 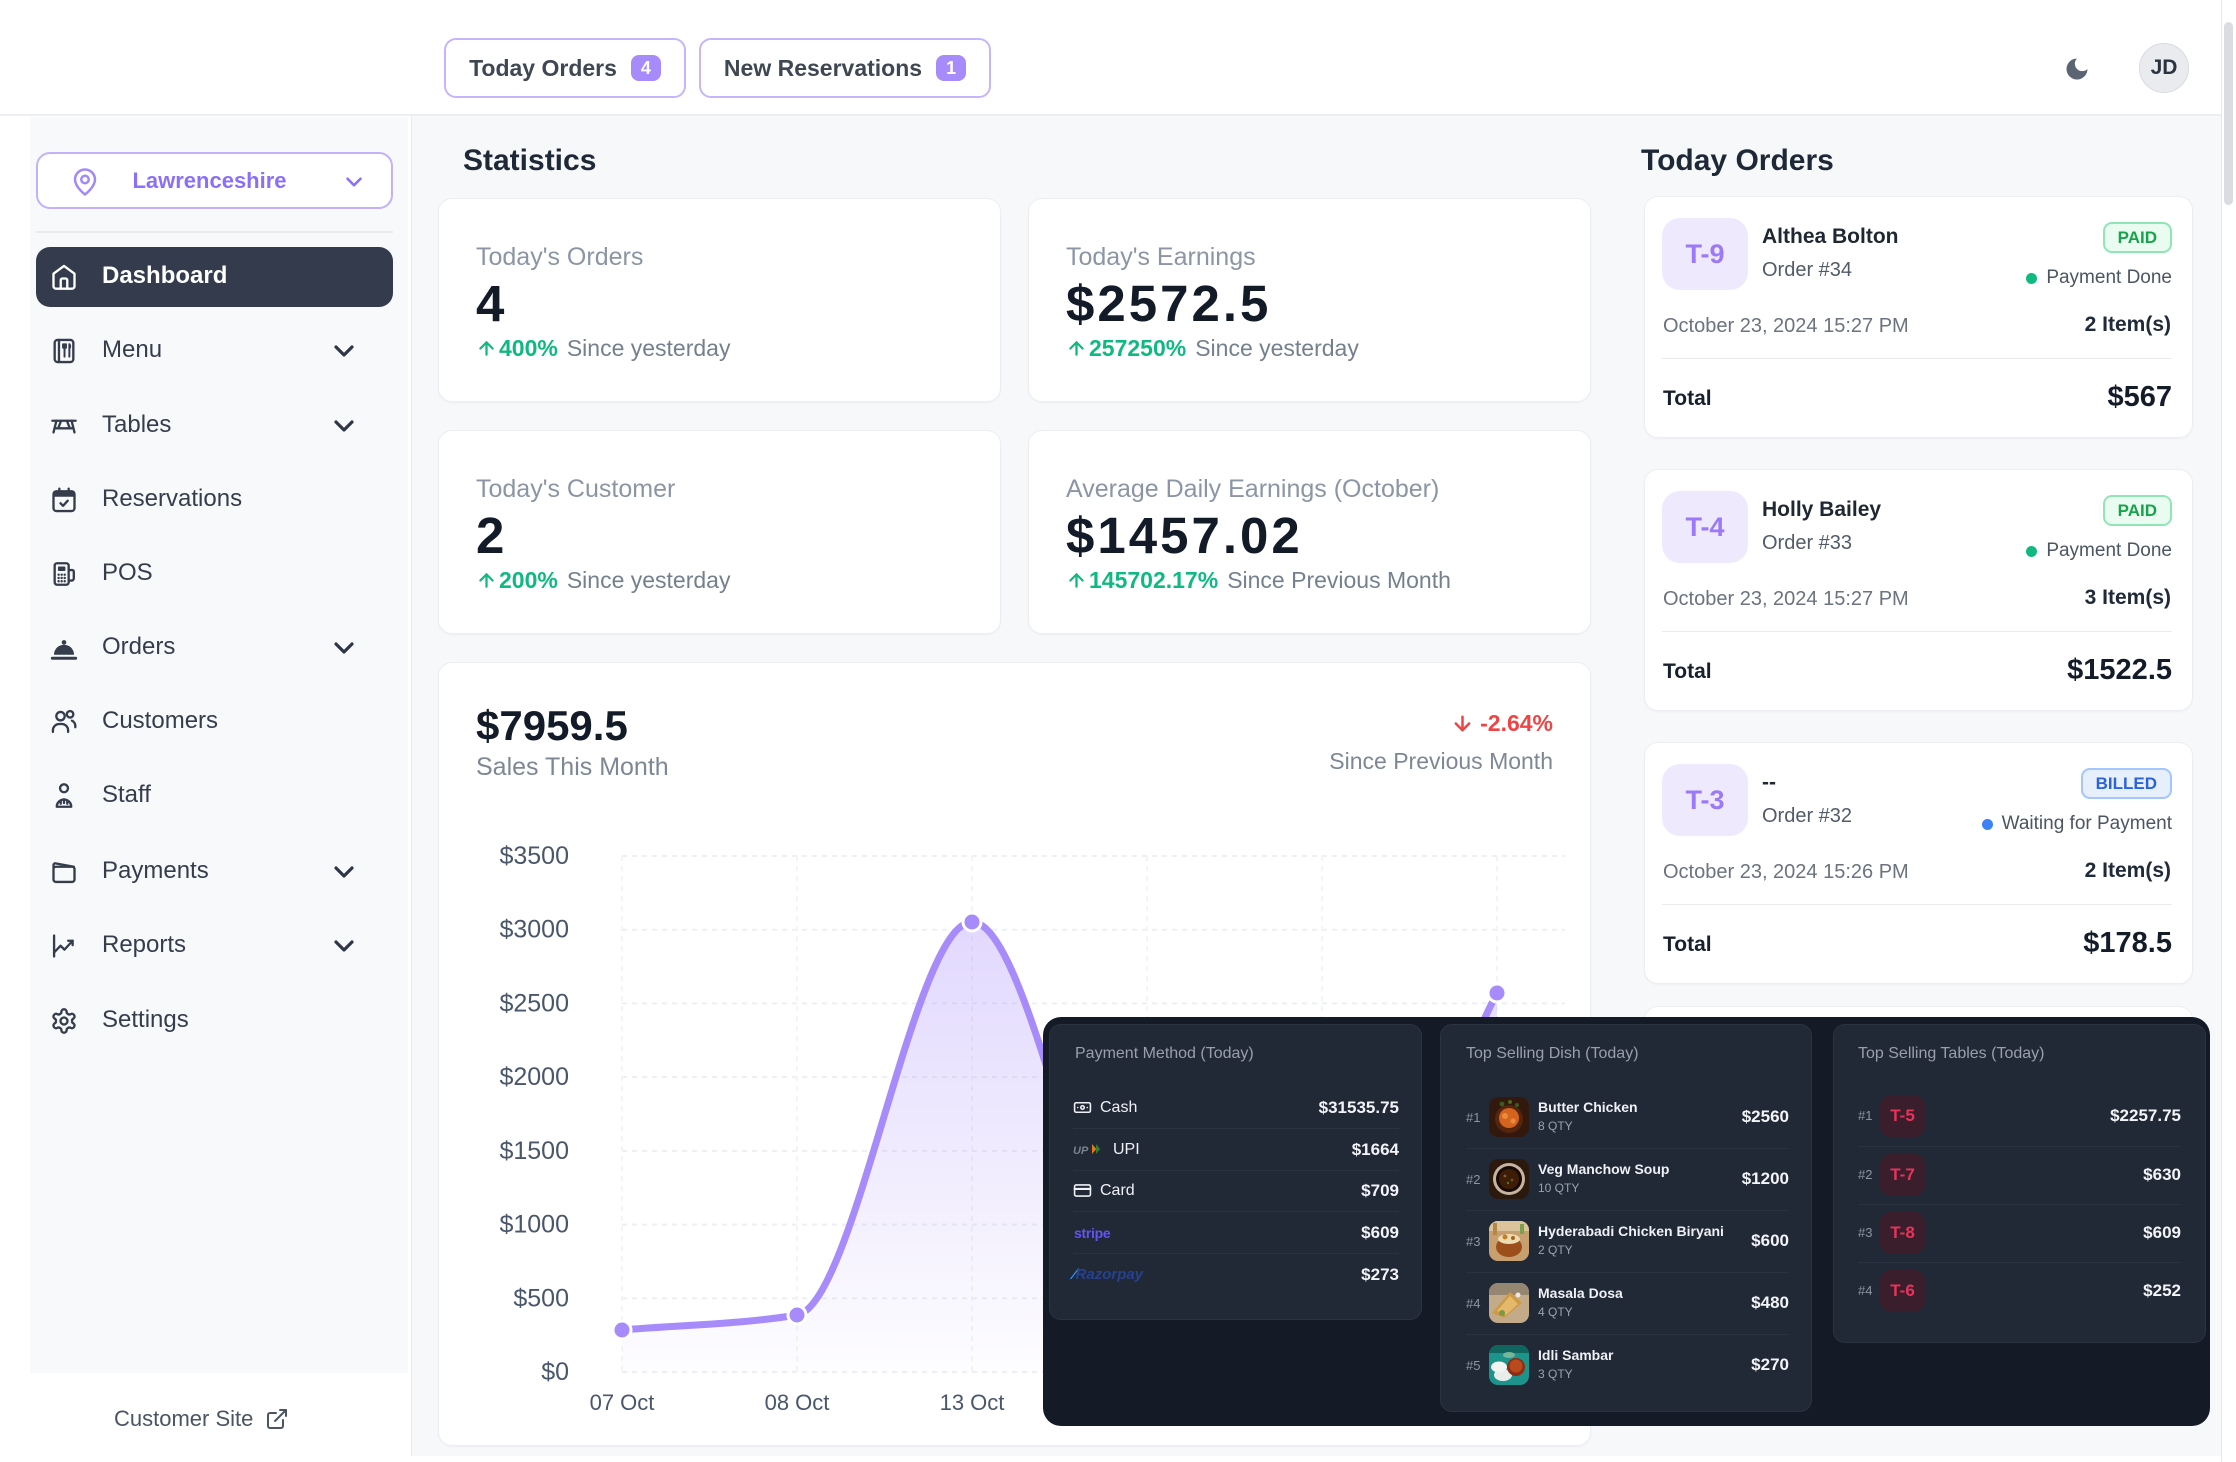 I want to click on svg-text: $1000, so click(x=534, y=1225).